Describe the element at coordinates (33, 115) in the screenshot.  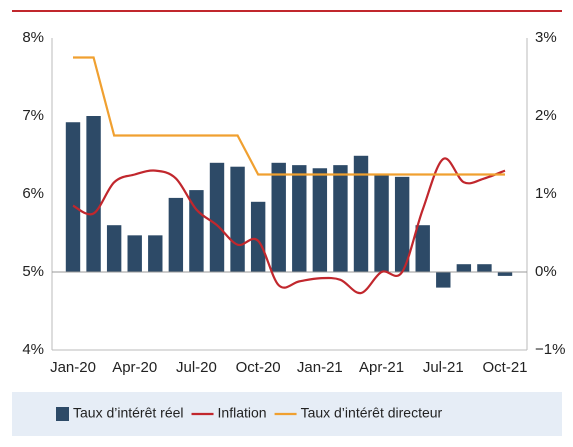
I see `y-tick-label: 7%` at that location.